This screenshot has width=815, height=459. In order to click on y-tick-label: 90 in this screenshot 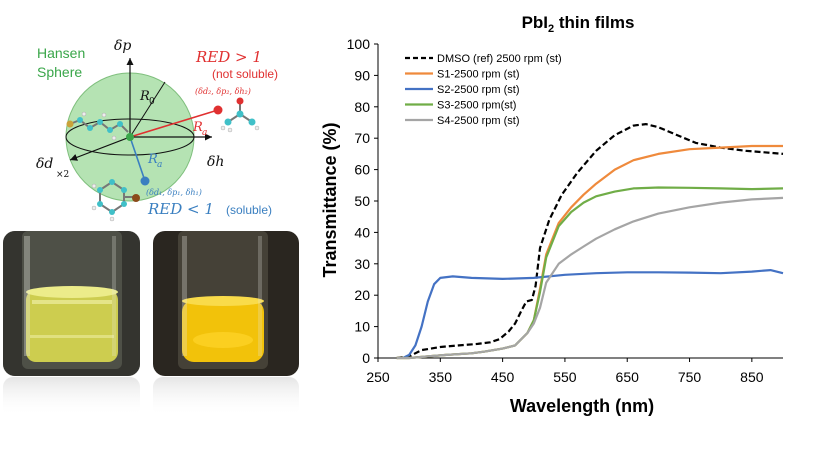, I will do `click(362, 75)`.